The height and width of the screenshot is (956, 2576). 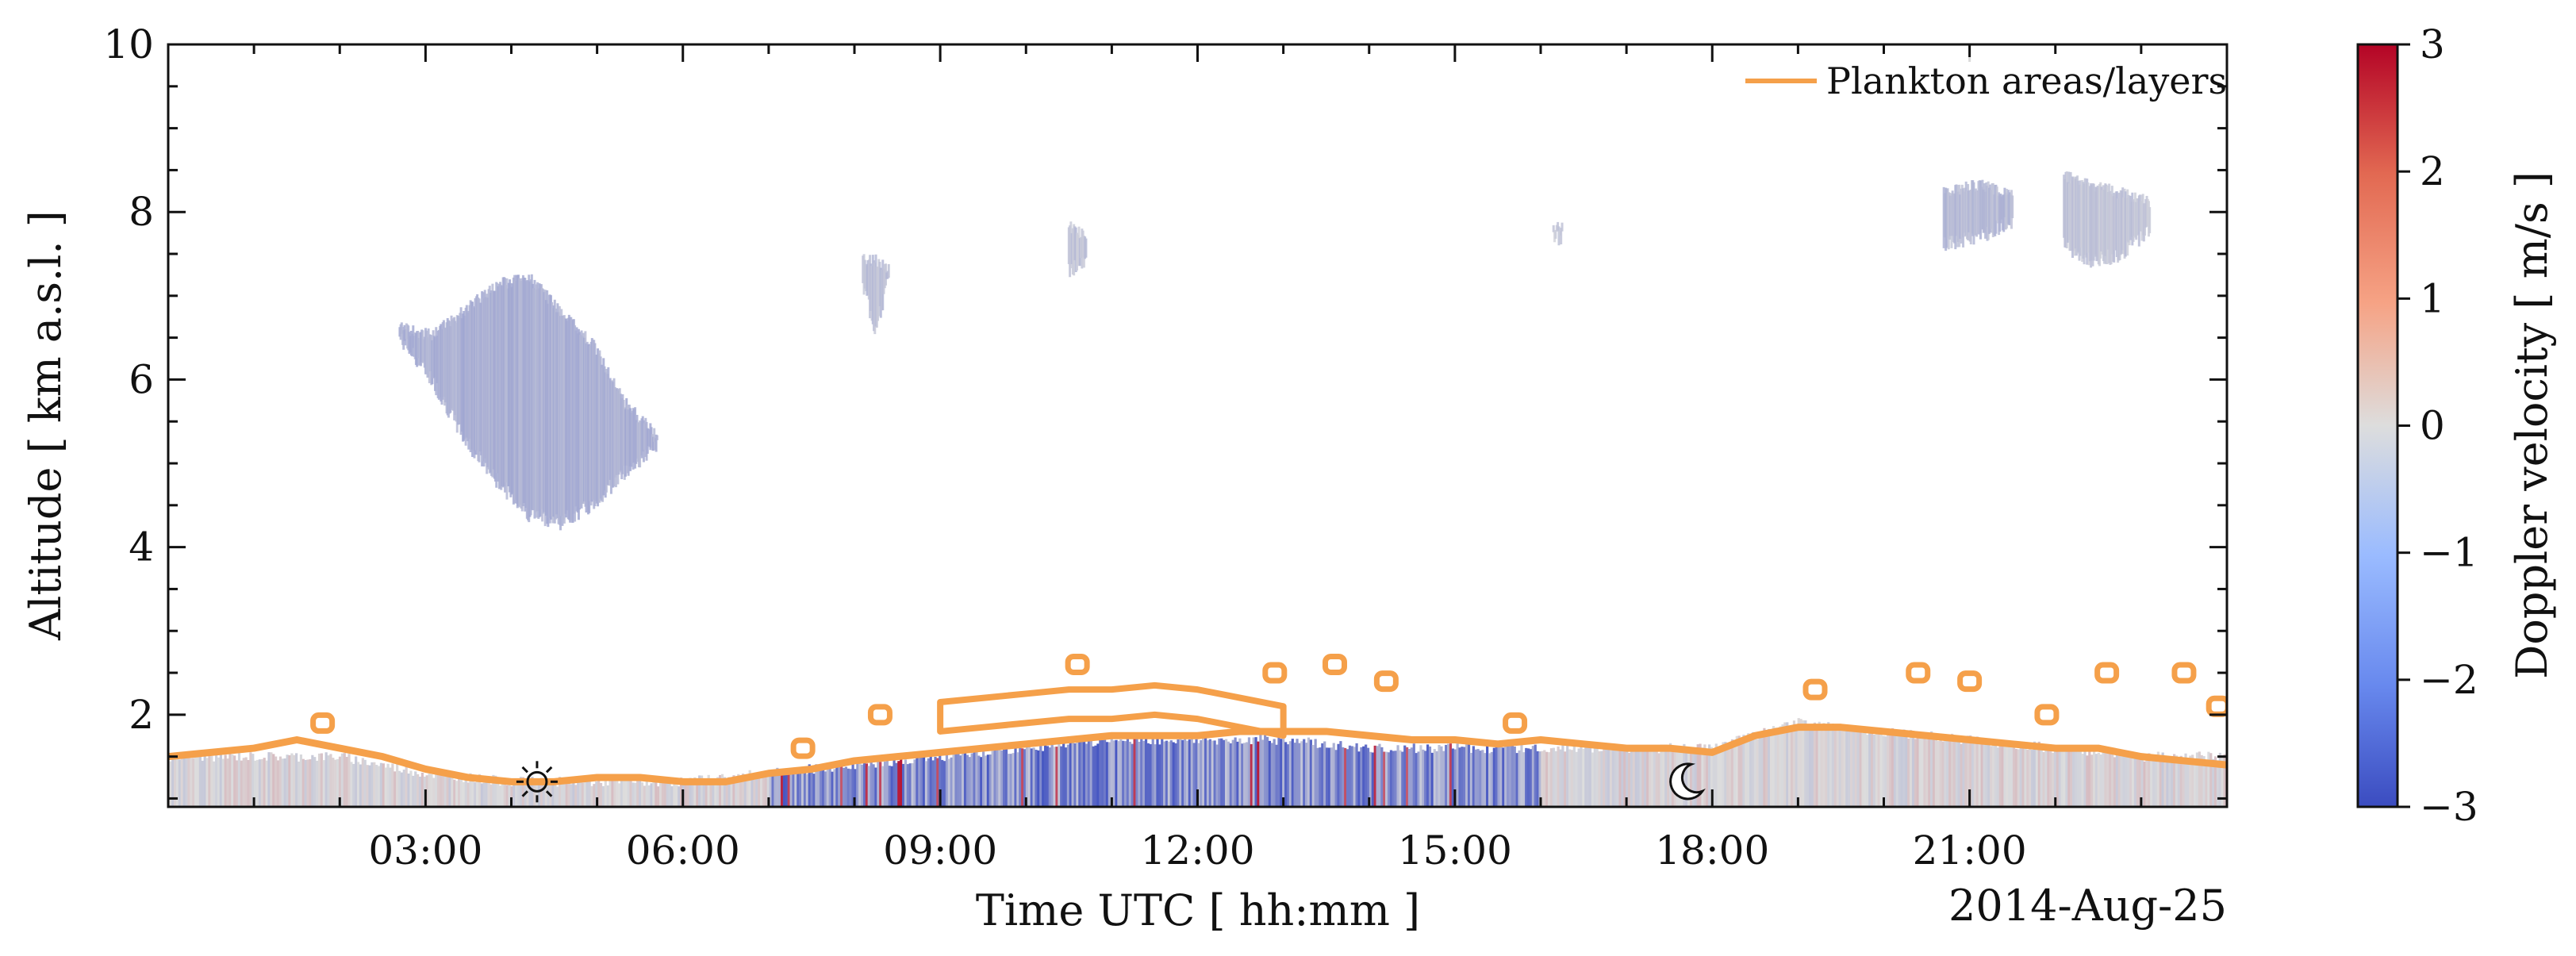 What do you see at coordinates (2449, 807) in the screenshot?
I see `colorbar-tick-label: −3` at bounding box center [2449, 807].